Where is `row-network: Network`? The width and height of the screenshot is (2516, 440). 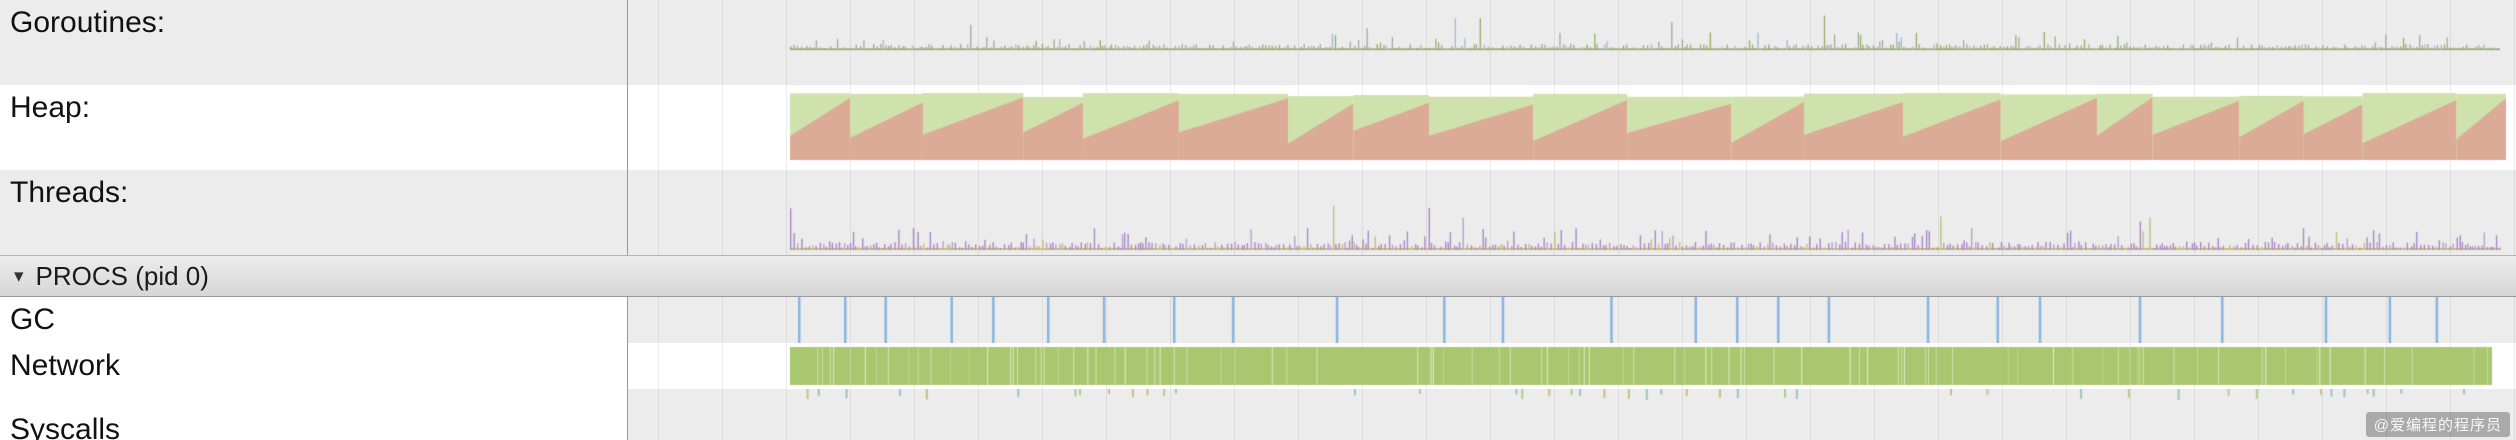
row-network: Network is located at coordinates (1258, 366).